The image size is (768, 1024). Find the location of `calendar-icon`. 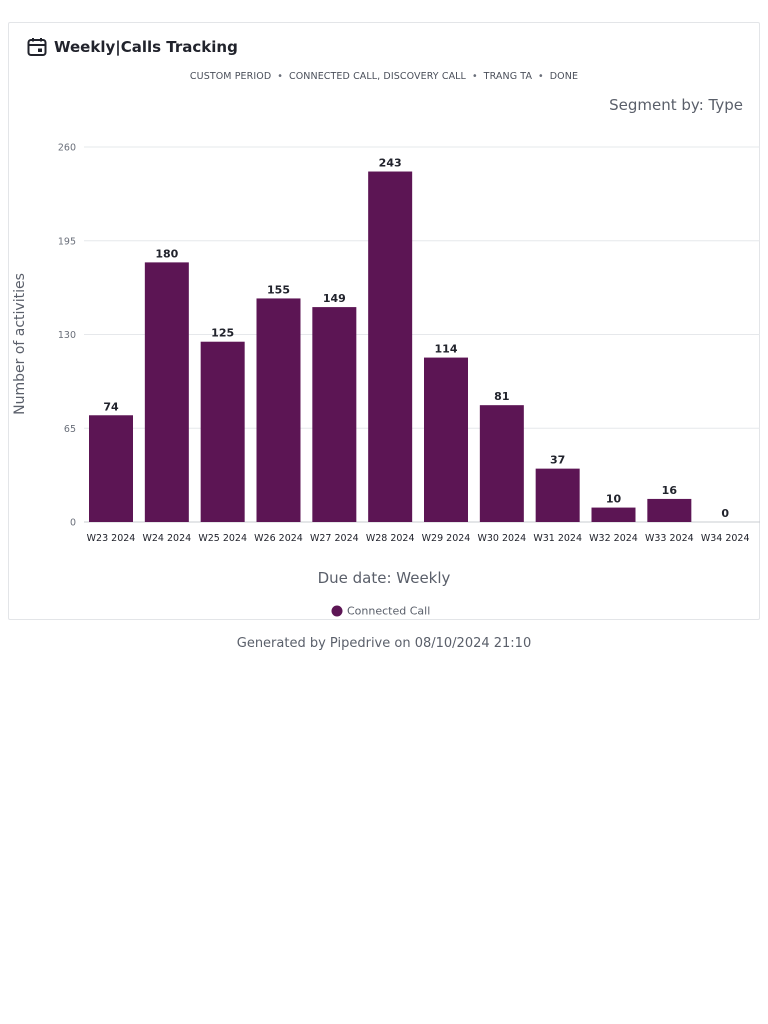

calendar-icon is located at coordinates (37, 47).